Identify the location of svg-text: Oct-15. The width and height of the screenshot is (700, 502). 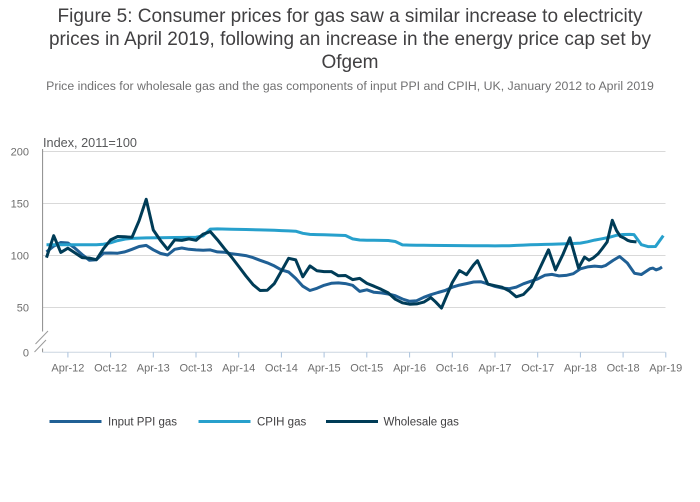
(366, 369).